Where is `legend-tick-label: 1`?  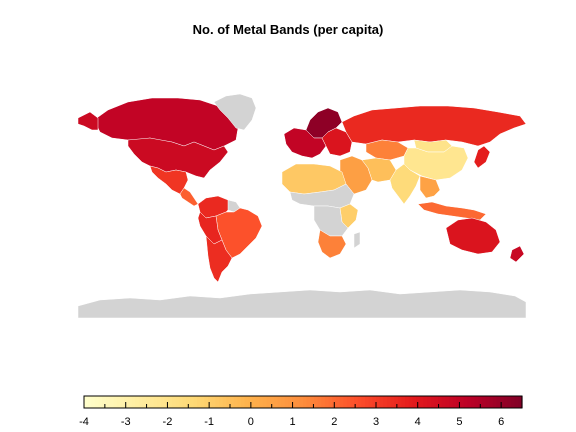
legend-tick-label: 1 is located at coordinates (293, 422).